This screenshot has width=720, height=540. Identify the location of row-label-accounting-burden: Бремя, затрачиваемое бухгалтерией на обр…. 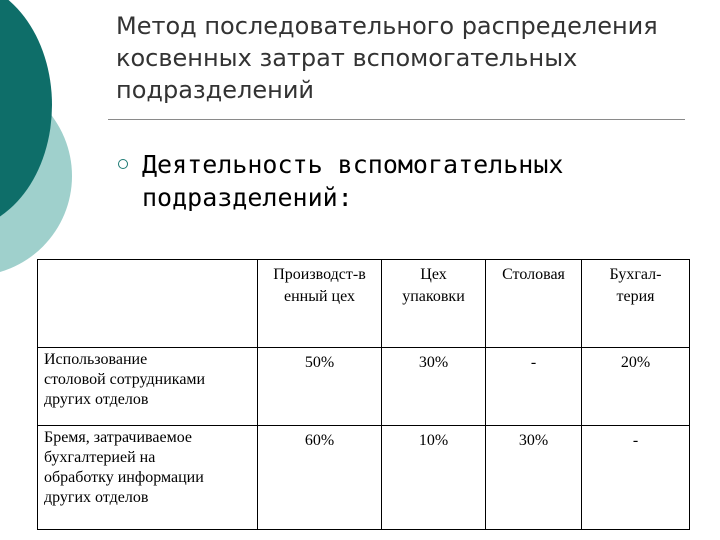
(147, 477).